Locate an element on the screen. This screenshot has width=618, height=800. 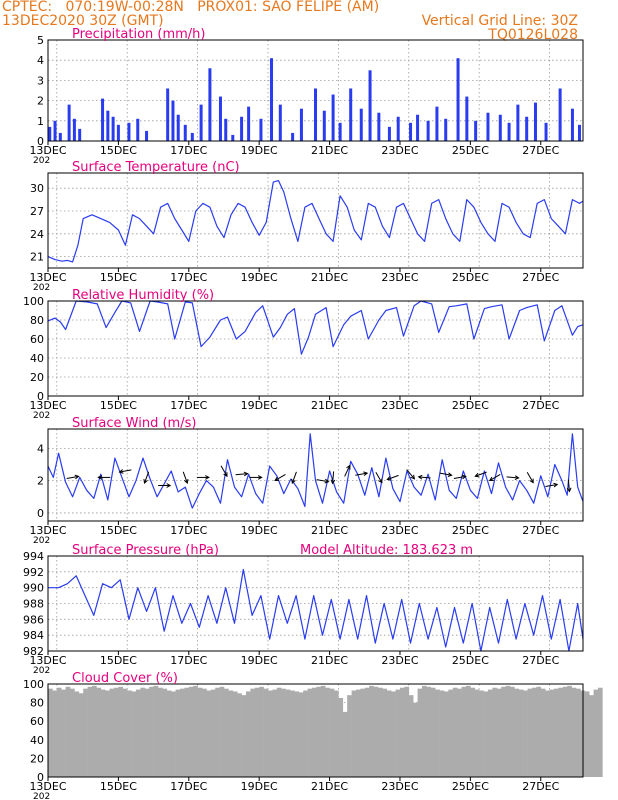
x-tick-label: 25DEC is located at coordinates (470, 150).